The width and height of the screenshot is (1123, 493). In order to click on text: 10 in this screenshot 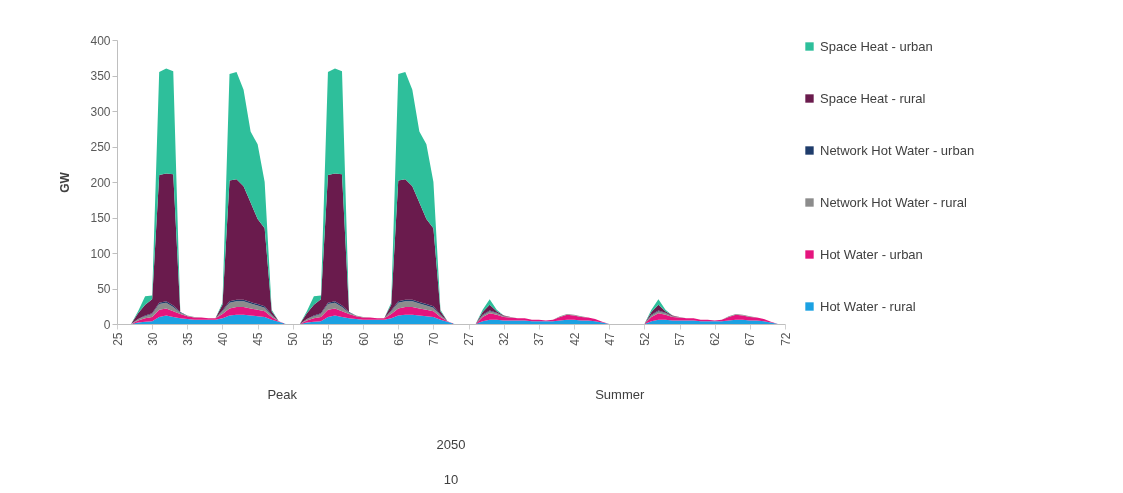, I will do `click(451, 479)`.